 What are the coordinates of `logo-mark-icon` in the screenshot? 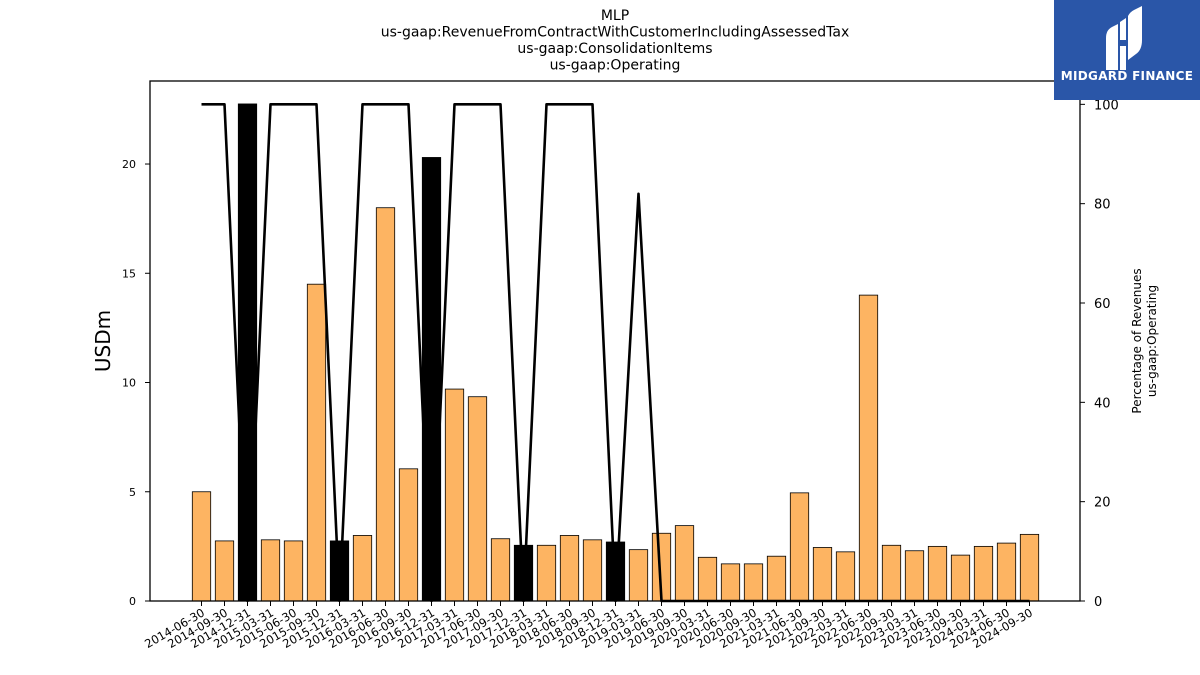 It's located at (1124, 38).